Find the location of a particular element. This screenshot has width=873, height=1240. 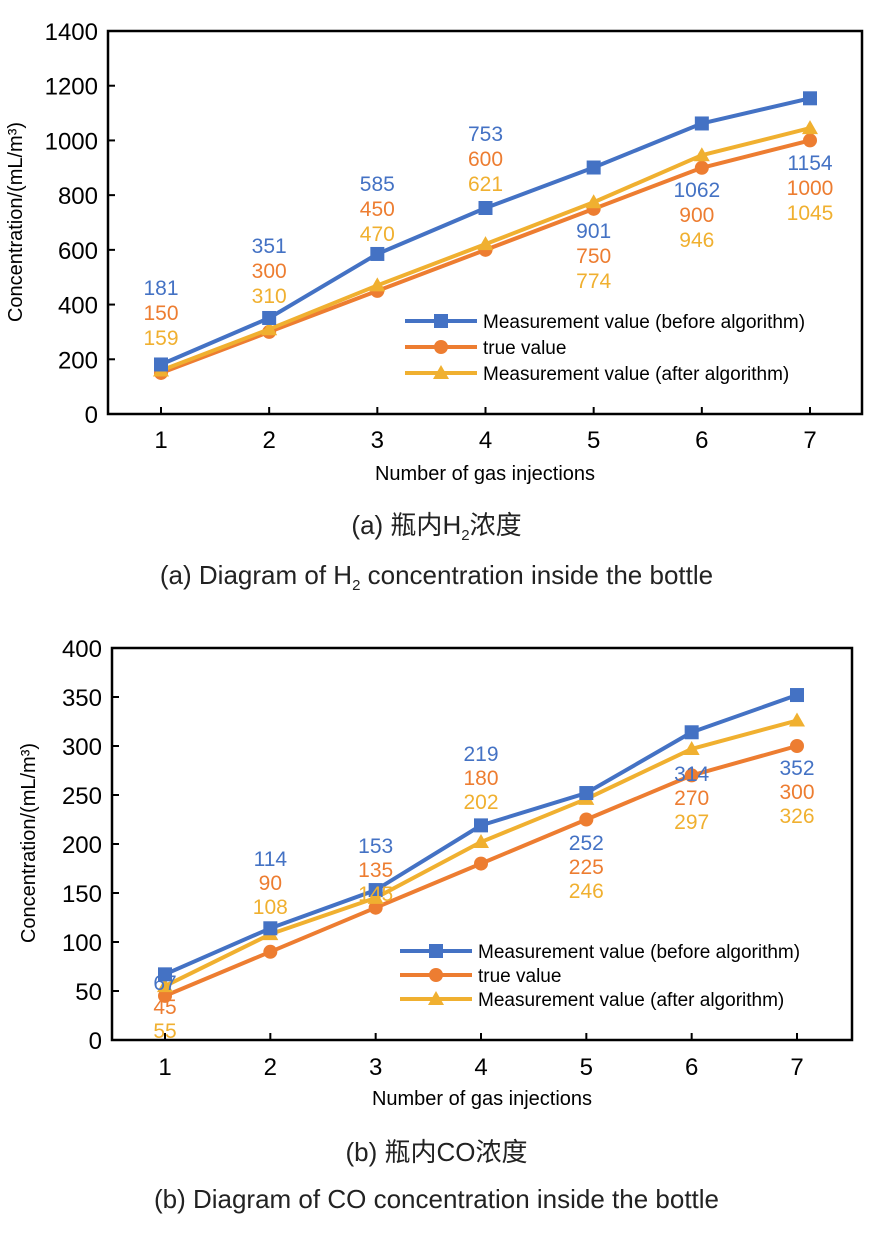

x-tick-label: 2 is located at coordinates (270, 1067).